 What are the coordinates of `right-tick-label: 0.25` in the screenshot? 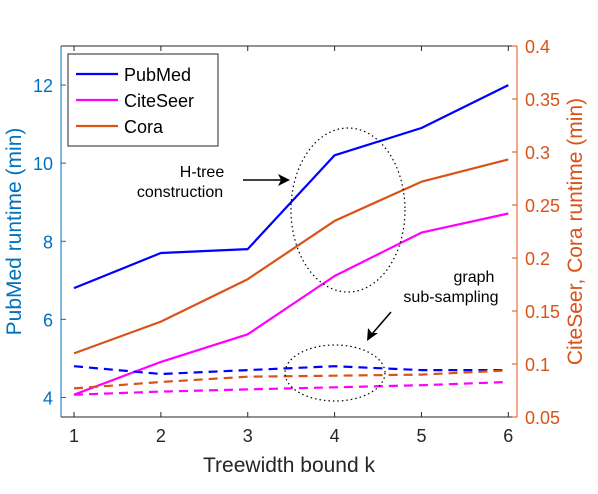 It's located at (542, 206).